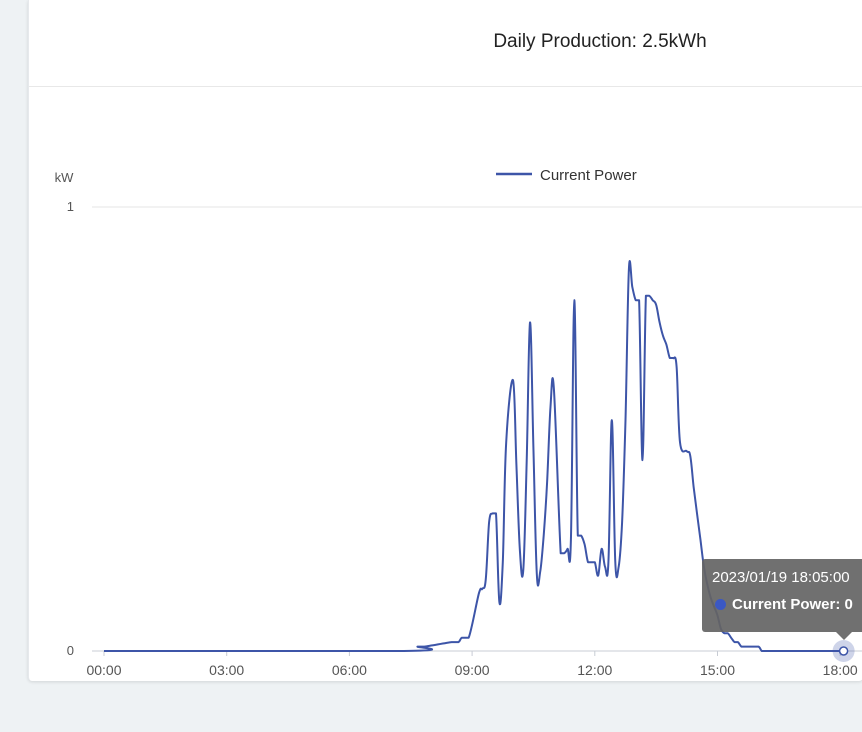  Describe the element at coordinates (594, 670) in the screenshot. I see `x-tick-label: 12:00` at that location.